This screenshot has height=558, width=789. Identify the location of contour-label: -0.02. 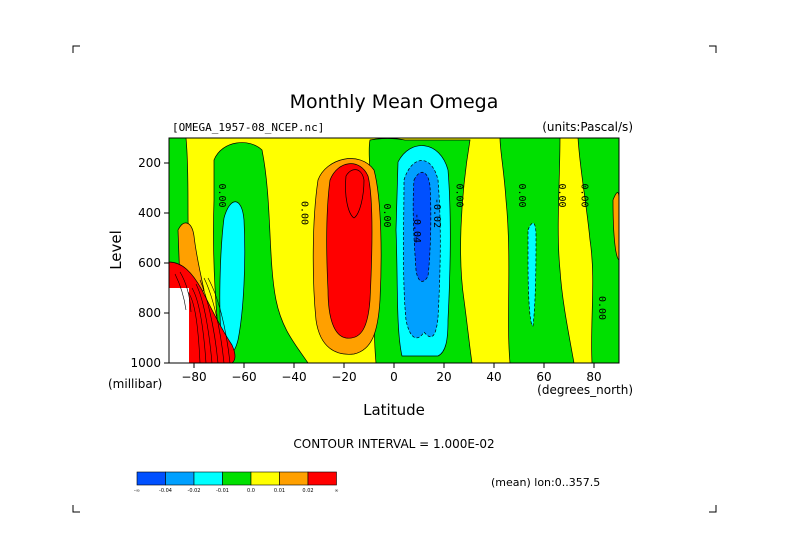
(436, 213).